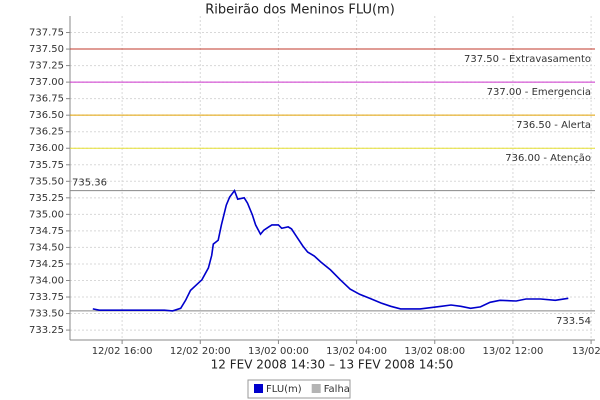 The height and width of the screenshot is (400, 600). I want to click on x-tick-label: 13/02 12:00, so click(513, 351).